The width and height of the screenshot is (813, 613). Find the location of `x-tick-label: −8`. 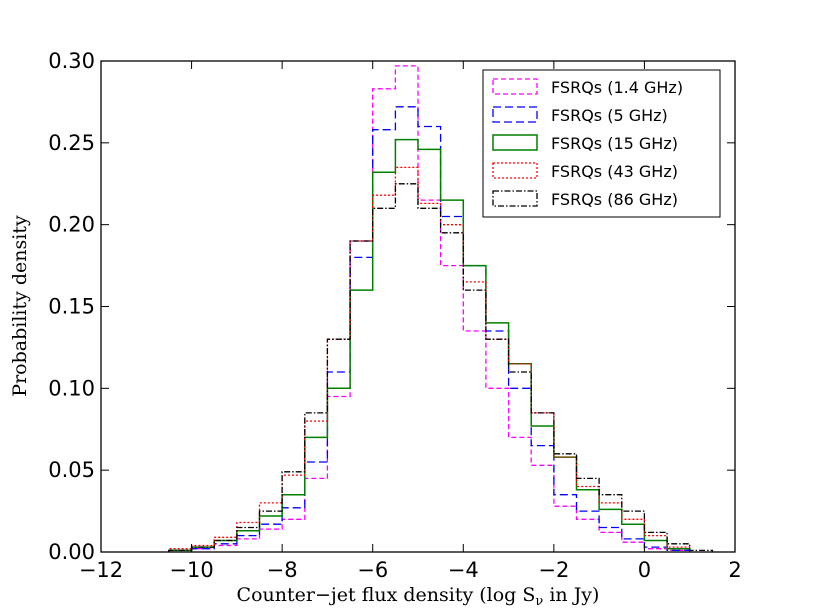

x-tick-label: −8 is located at coordinates (282, 570).